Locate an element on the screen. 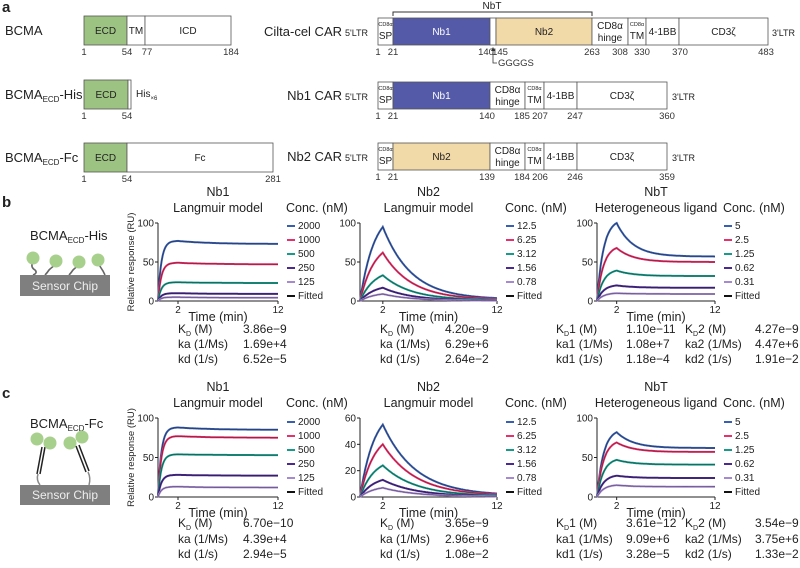  legend-label: 12.5 is located at coordinates (527, 422).